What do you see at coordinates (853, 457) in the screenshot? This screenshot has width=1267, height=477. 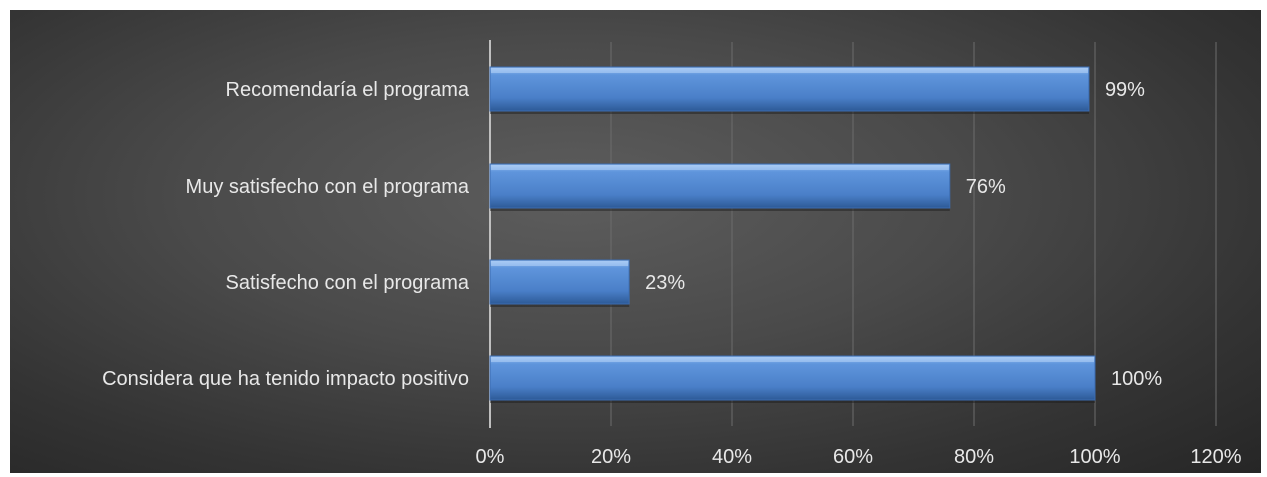 I see `x-tick-label: 60%` at bounding box center [853, 457].